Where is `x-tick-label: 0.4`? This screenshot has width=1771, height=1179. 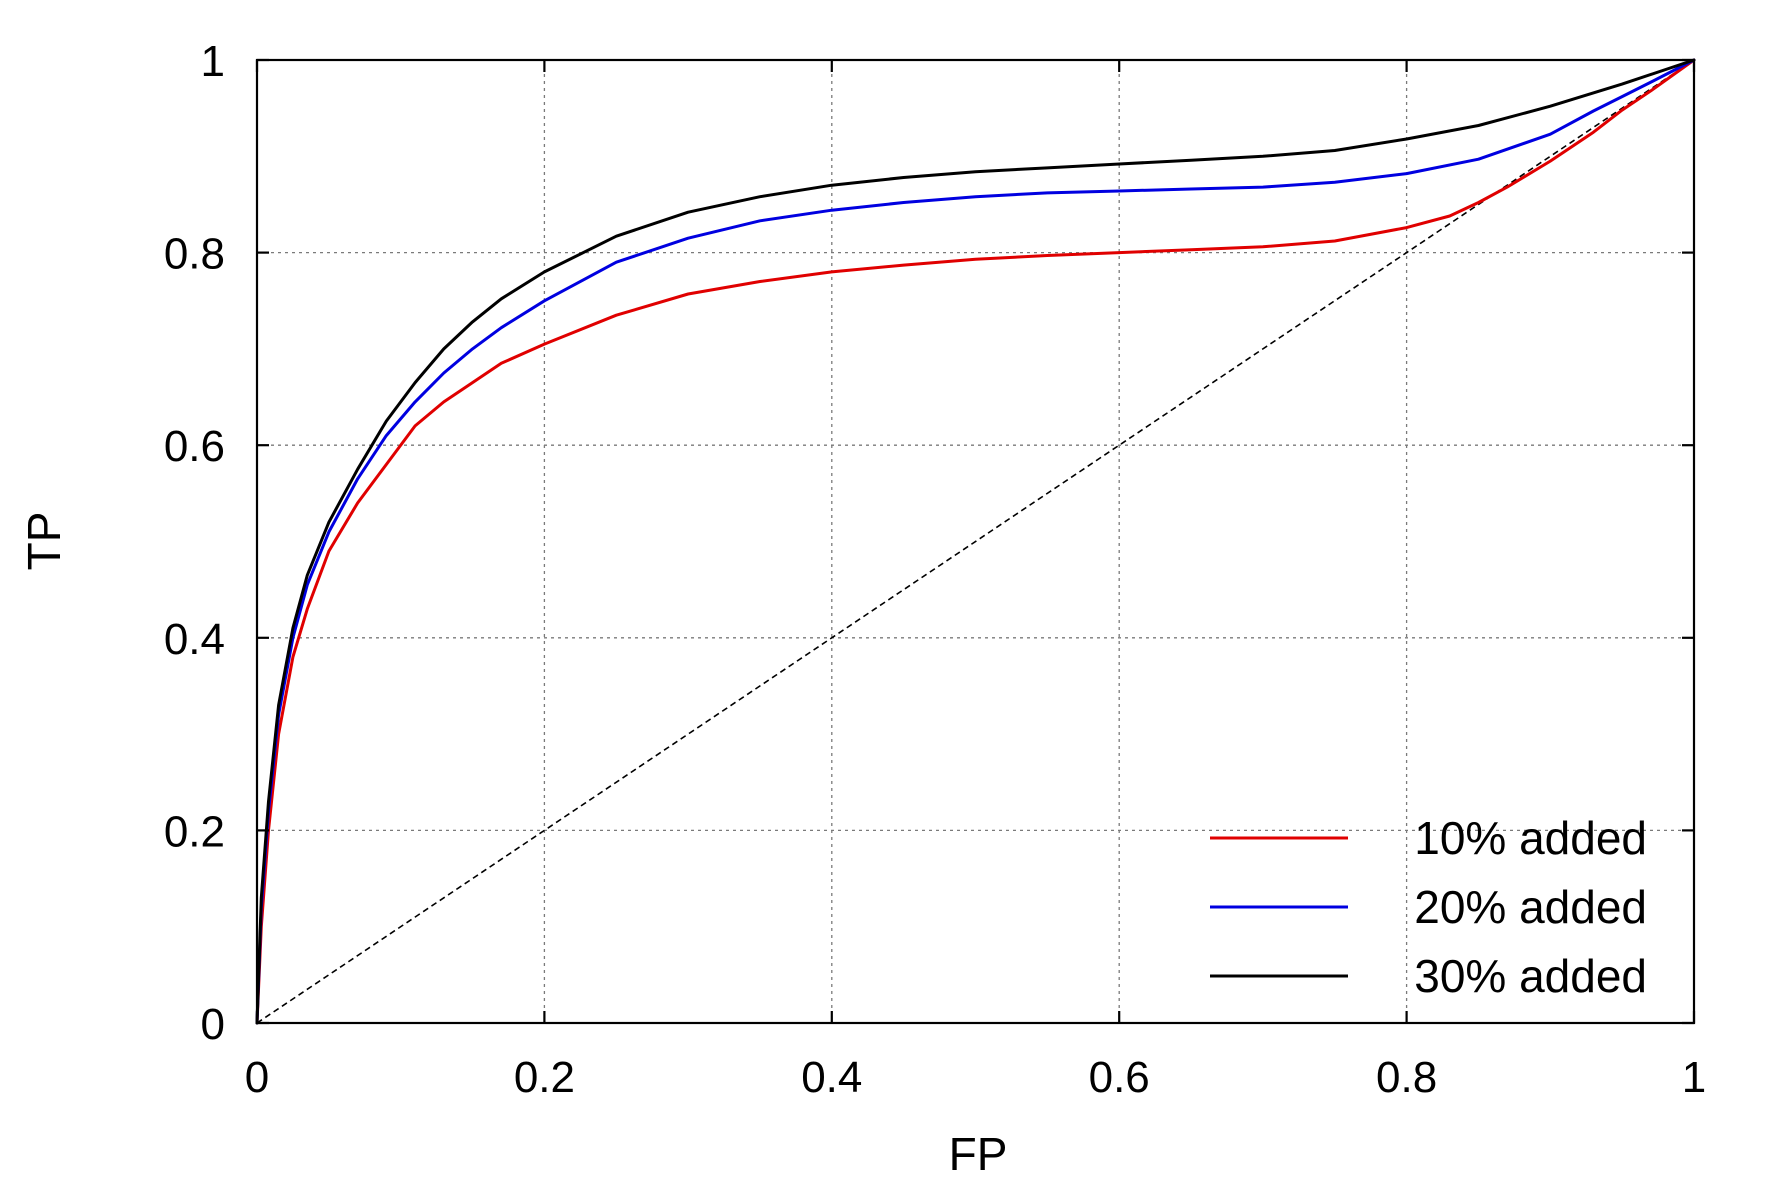
x-tick-label: 0.4 is located at coordinates (831, 1077).